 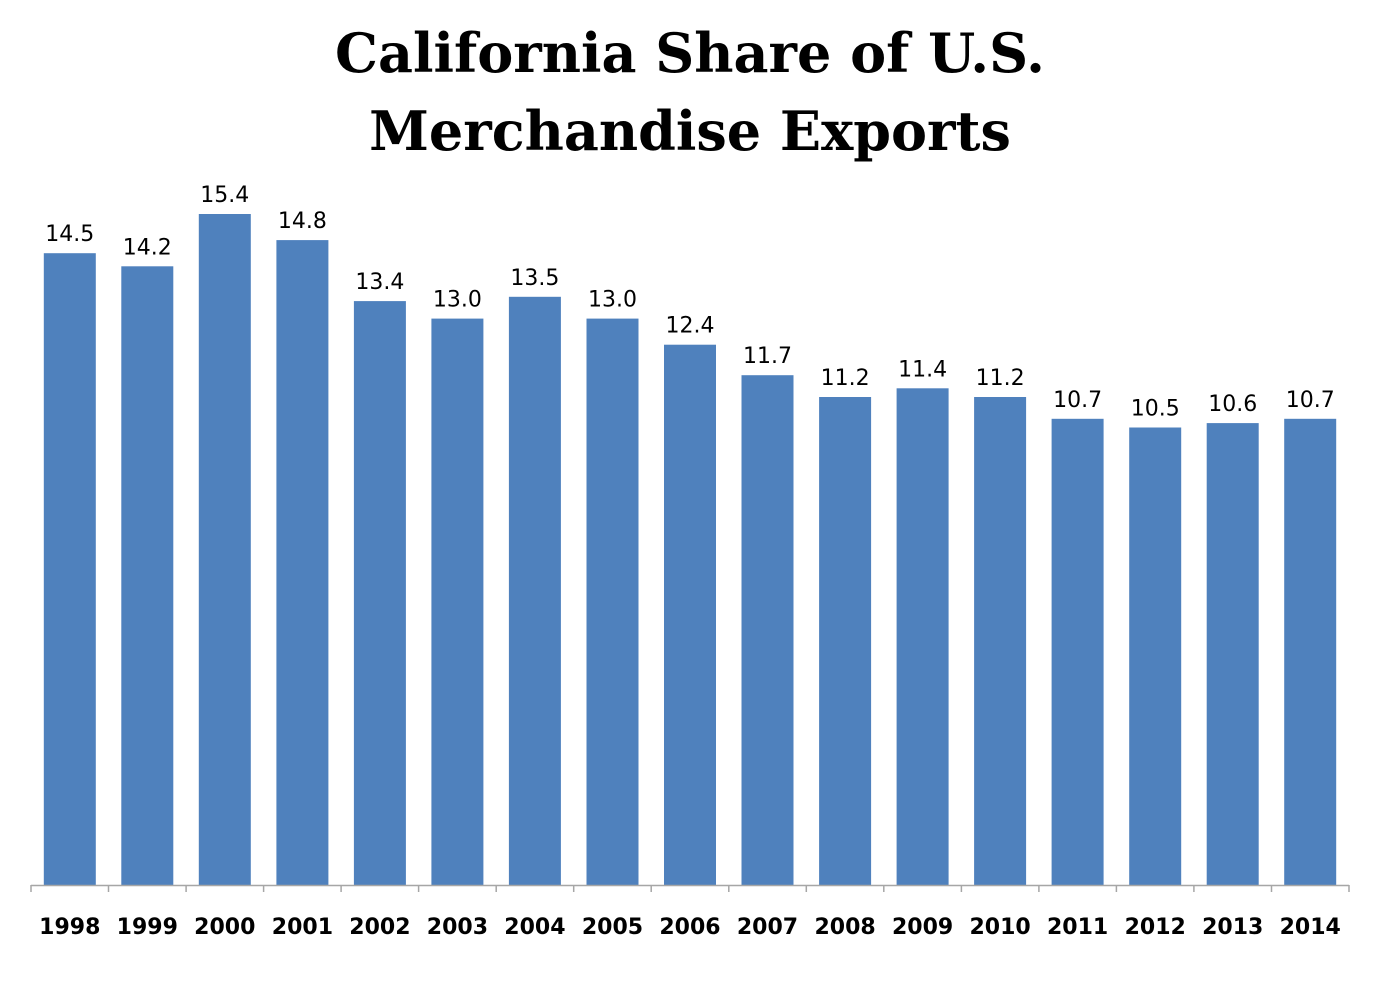 What do you see at coordinates (690, 326) in the screenshot?
I see `value-label-2006: 12.4` at bounding box center [690, 326].